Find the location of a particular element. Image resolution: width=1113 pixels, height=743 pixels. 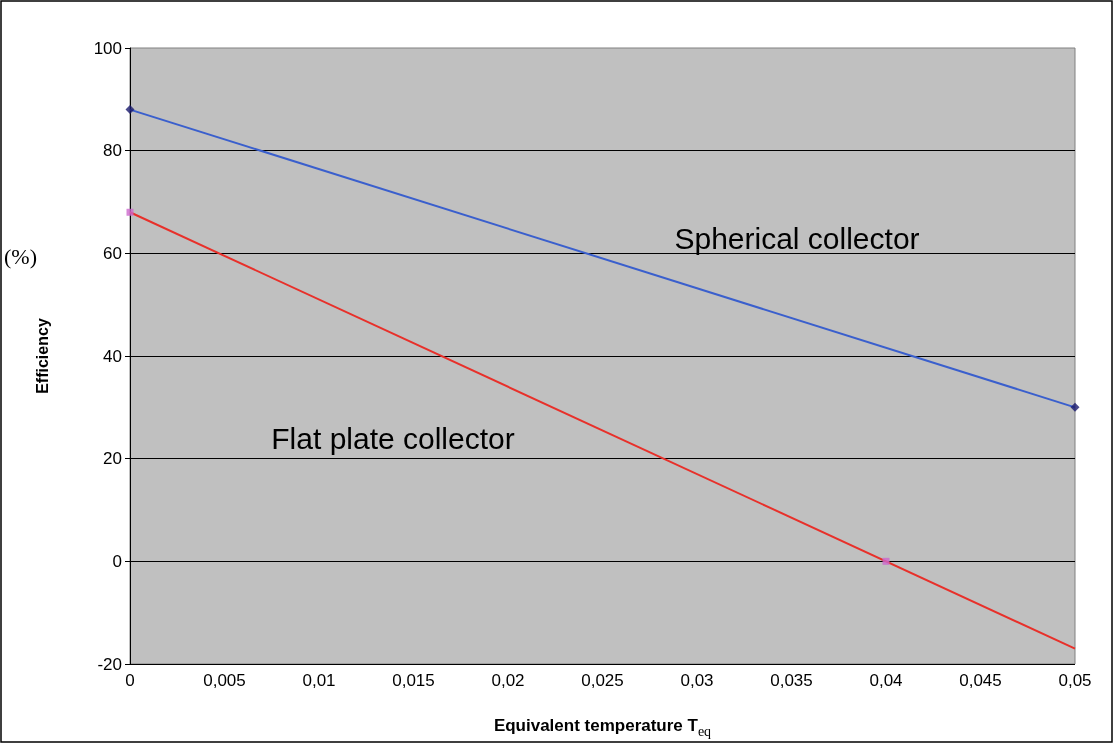

y-tick-label: 80 is located at coordinates (112, 151).